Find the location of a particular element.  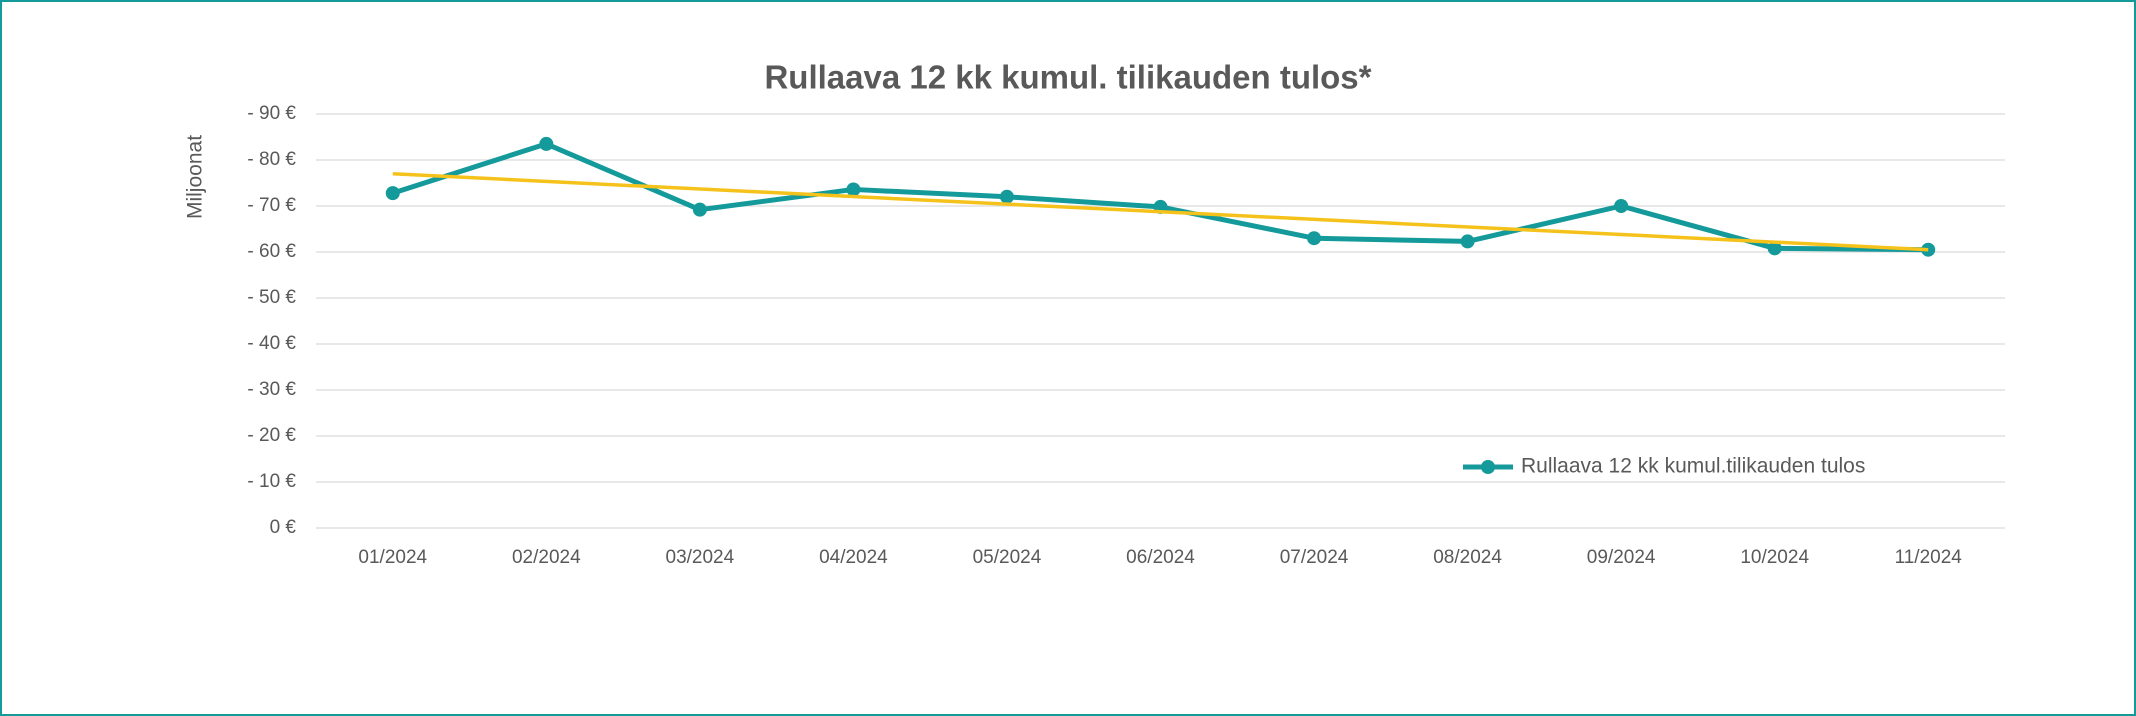

y-tick-label: - 30 € is located at coordinates (271, 389).